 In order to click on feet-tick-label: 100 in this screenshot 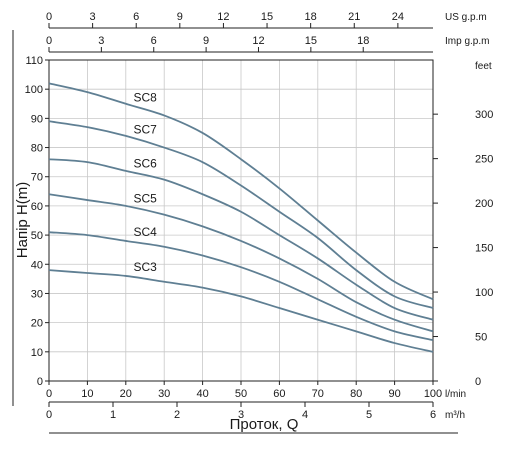, I will do `click(484, 293)`.